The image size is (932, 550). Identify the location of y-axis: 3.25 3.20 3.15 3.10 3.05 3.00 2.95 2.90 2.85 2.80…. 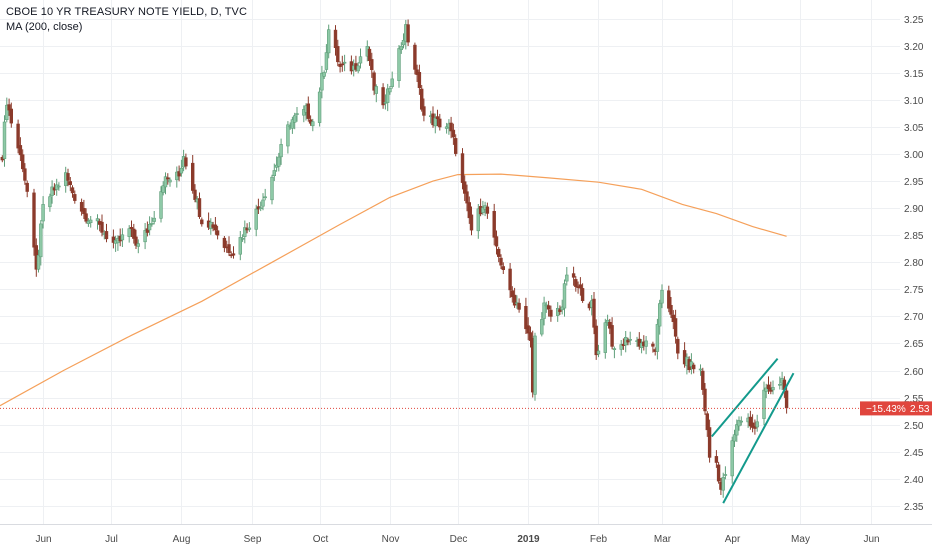
(914, 264).